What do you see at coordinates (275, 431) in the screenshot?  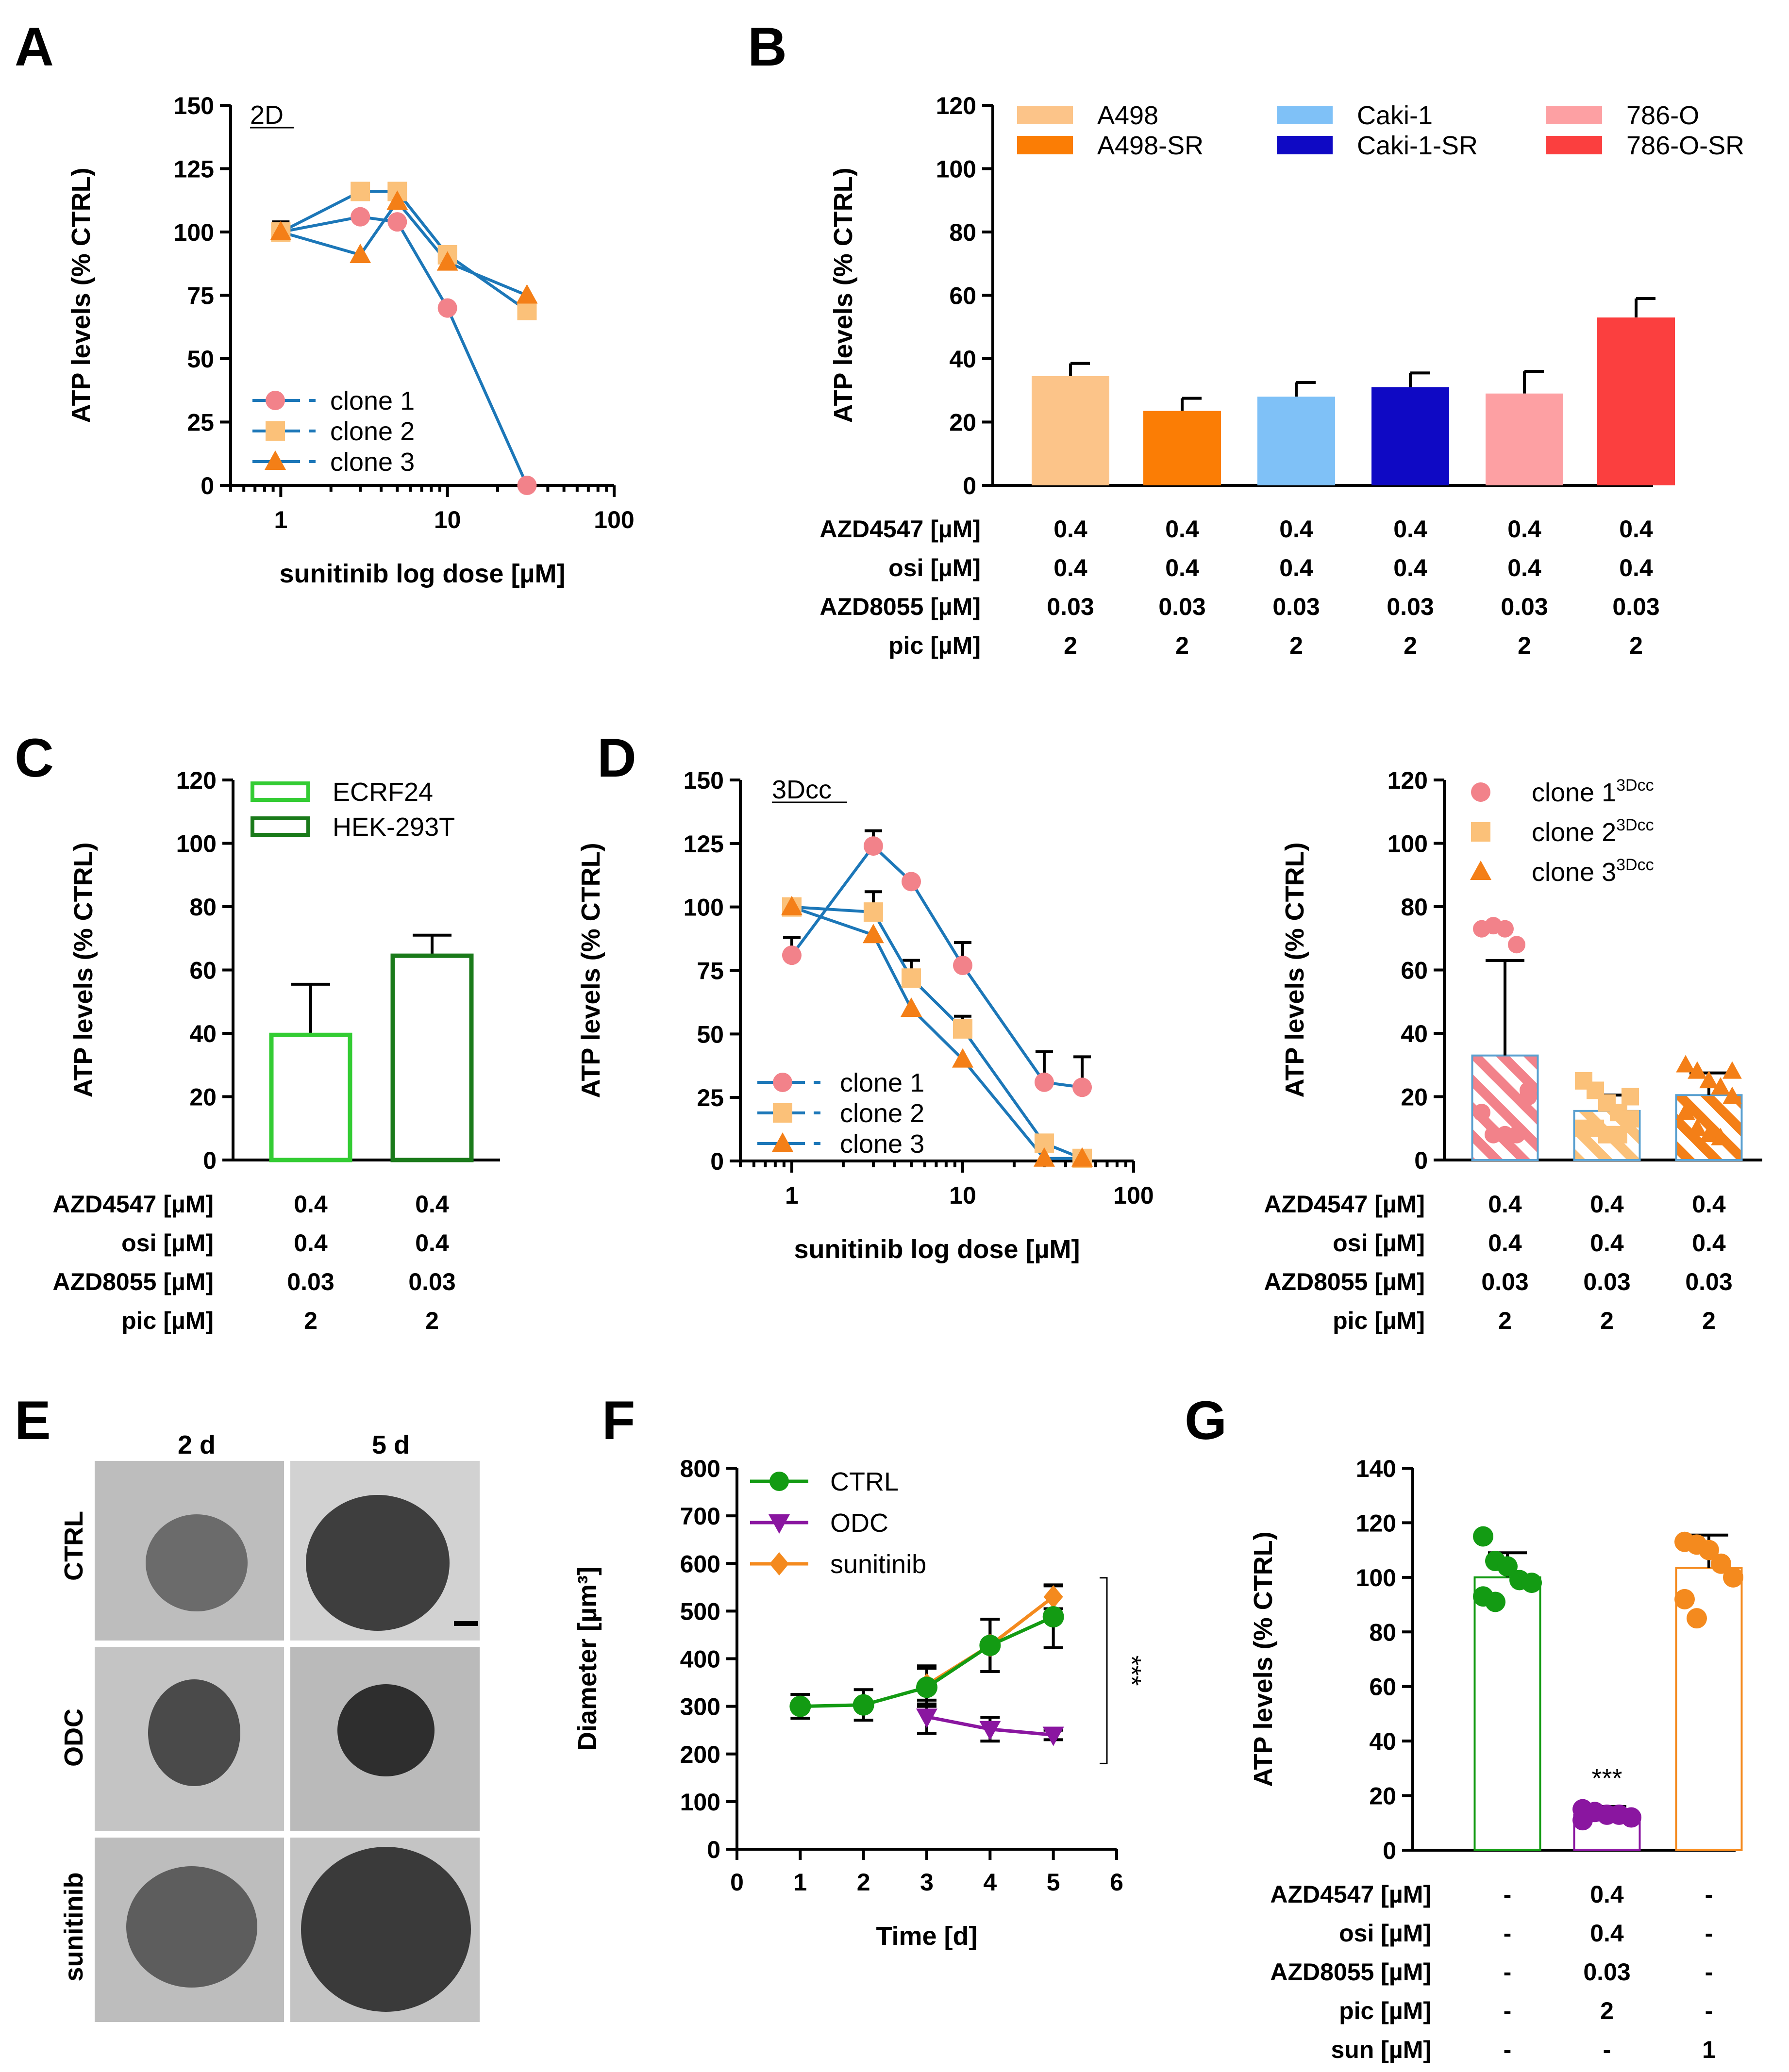 I see `panel-a-legend-marker` at bounding box center [275, 431].